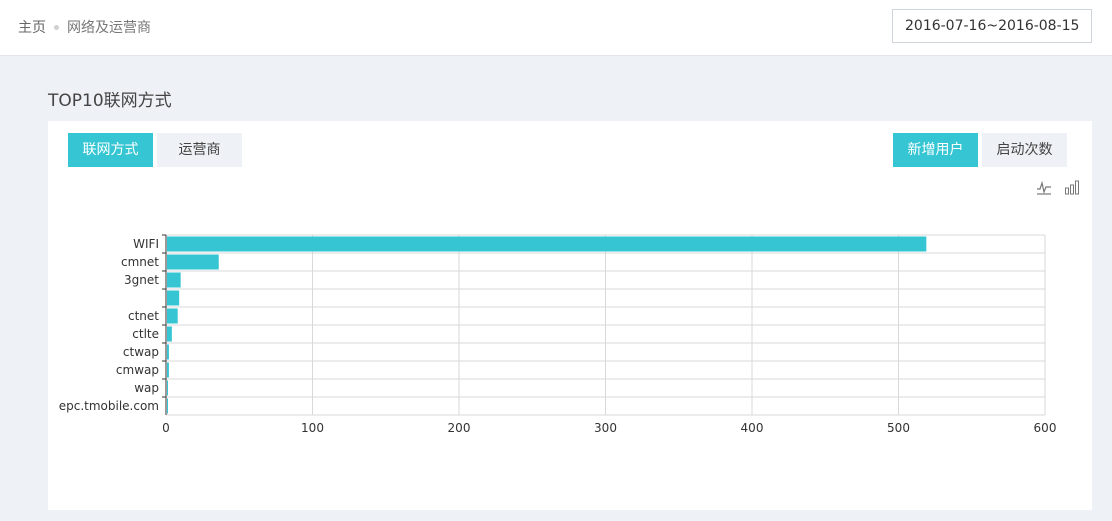 The image size is (1112, 521). What do you see at coordinates (141, 352) in the screenshot?
I see `y-tick-label: ctwap` at bounding box center [141, 352].